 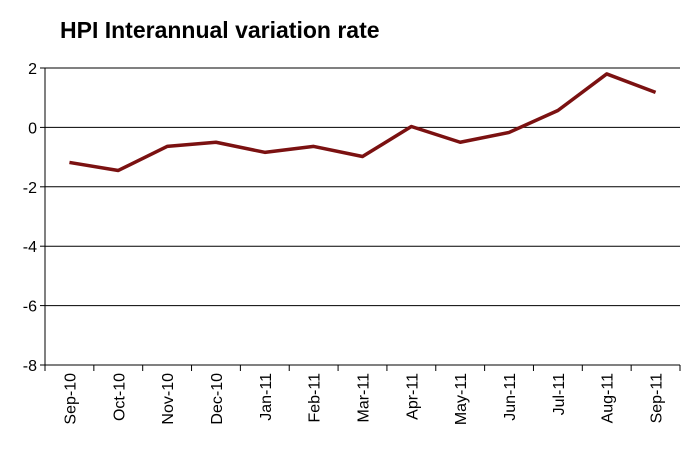 What do you see at coordinates (30, 307) in the screenshot?
I see `y-tick-label: -6` at bounding box center [30, 307].